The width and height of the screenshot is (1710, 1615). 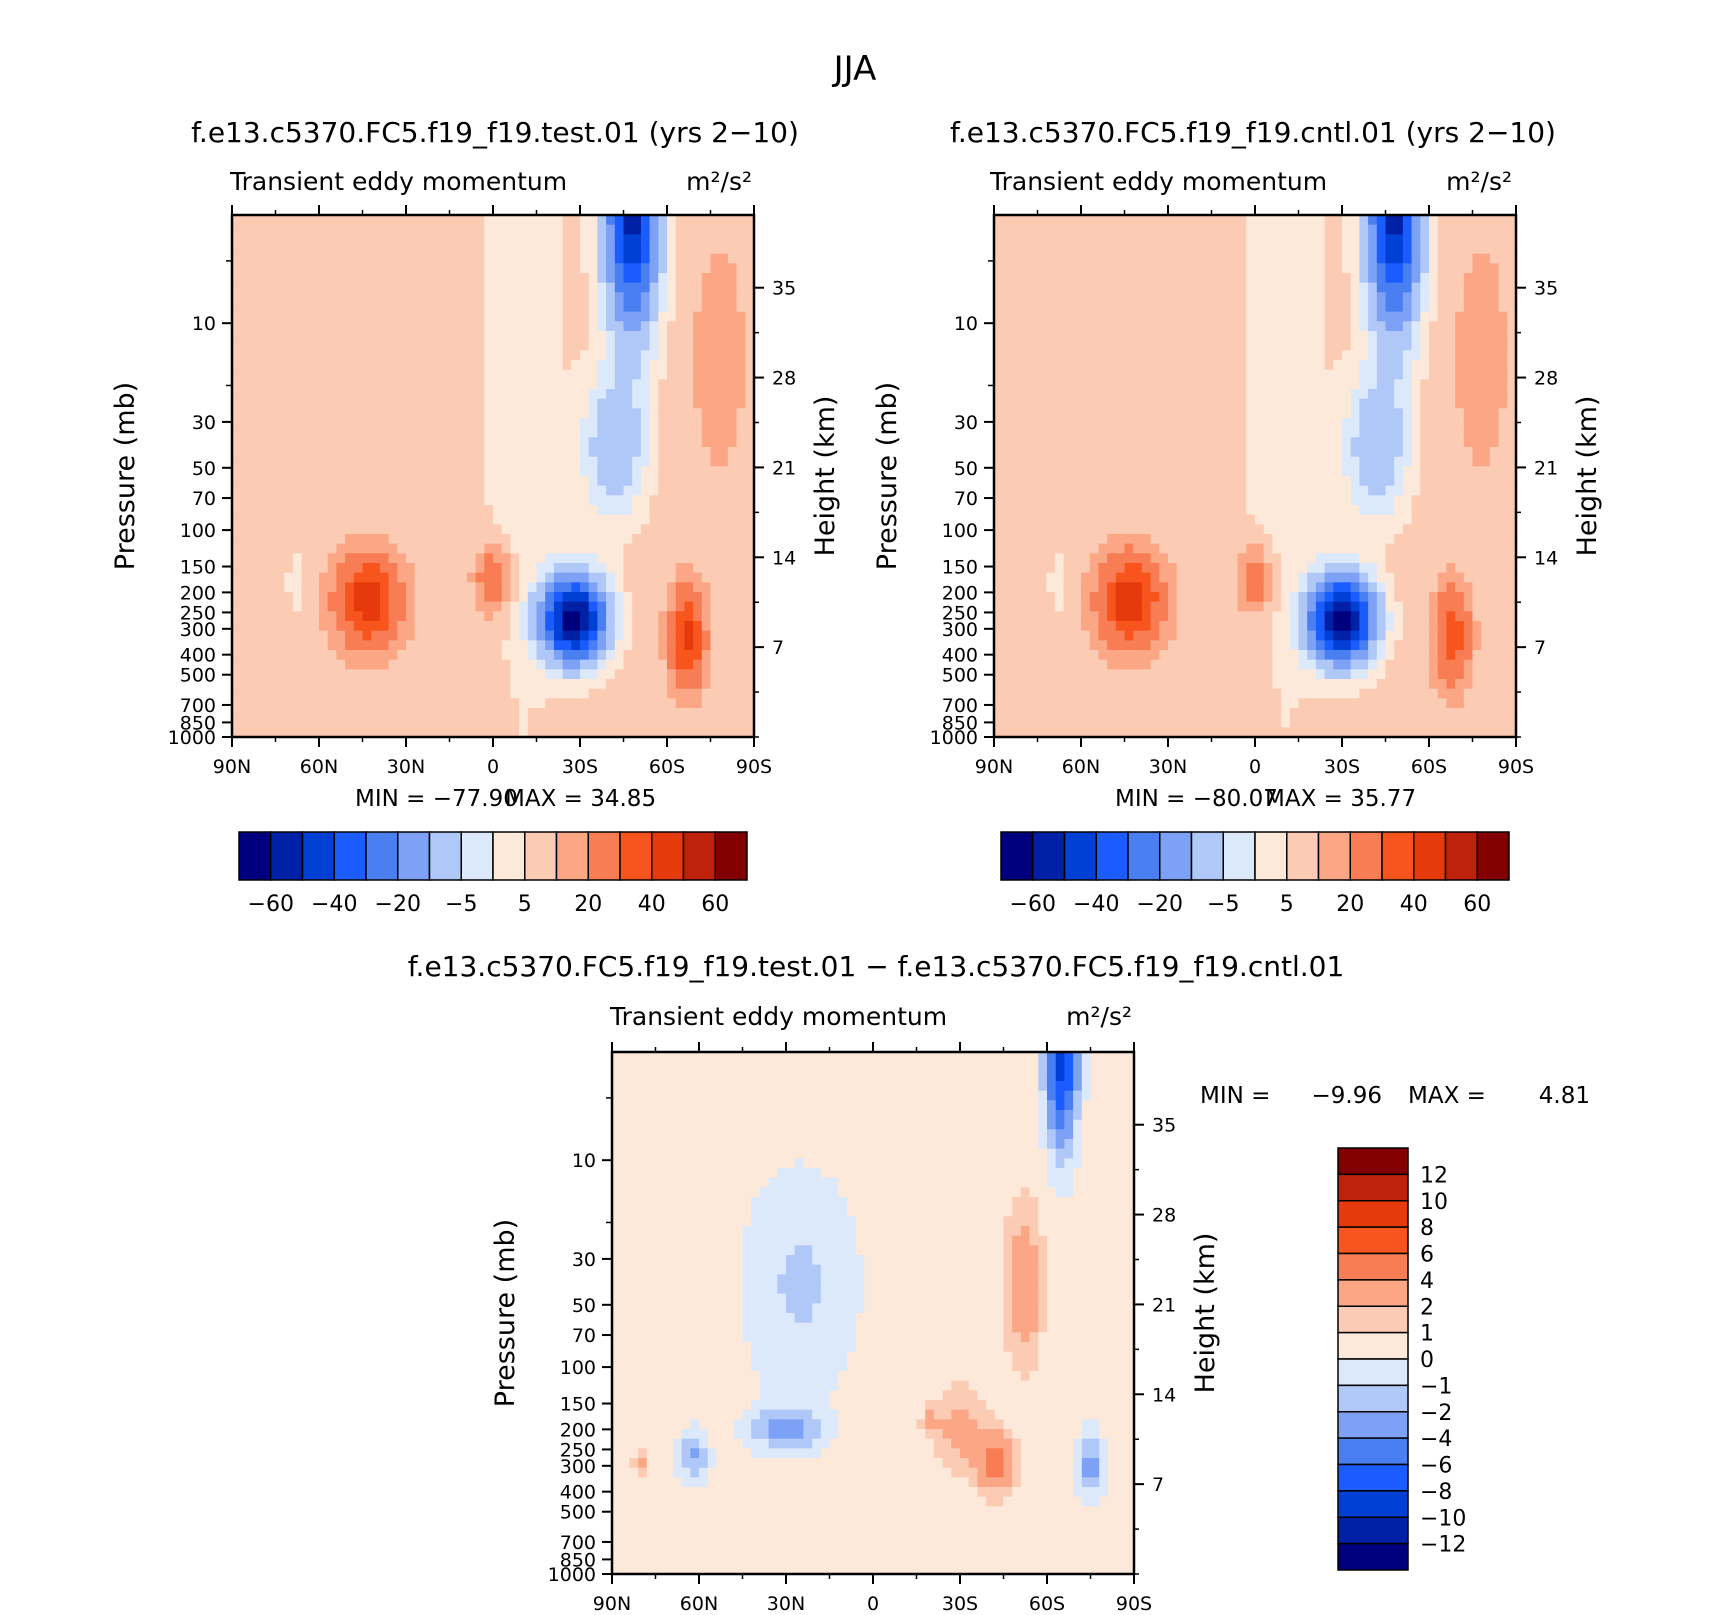 I want to click on contour-row, so click(x=493, y=684).